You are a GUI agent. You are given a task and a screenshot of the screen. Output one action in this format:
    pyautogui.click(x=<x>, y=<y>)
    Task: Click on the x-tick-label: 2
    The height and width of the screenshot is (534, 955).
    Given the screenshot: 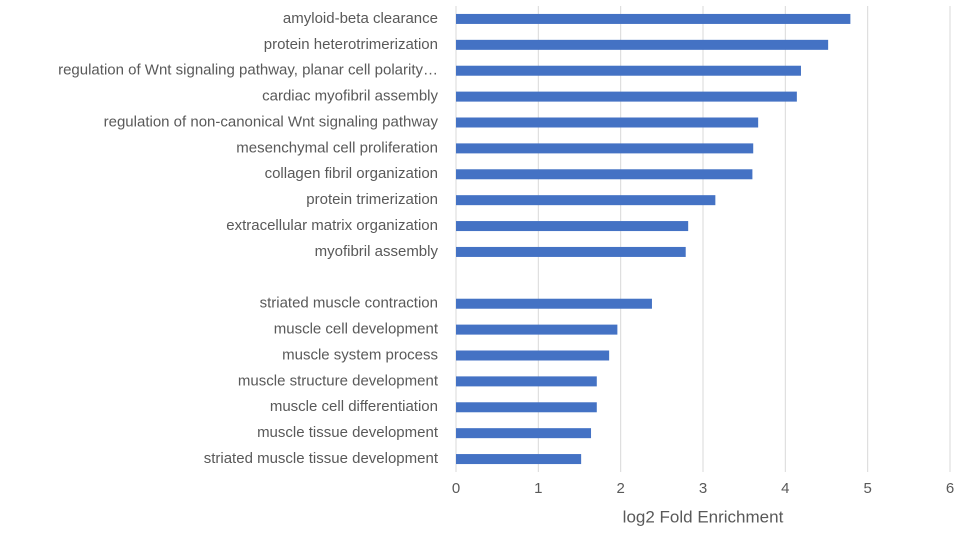 What is the action you would take?
    pyautogui.click(x=620, y=488)
    